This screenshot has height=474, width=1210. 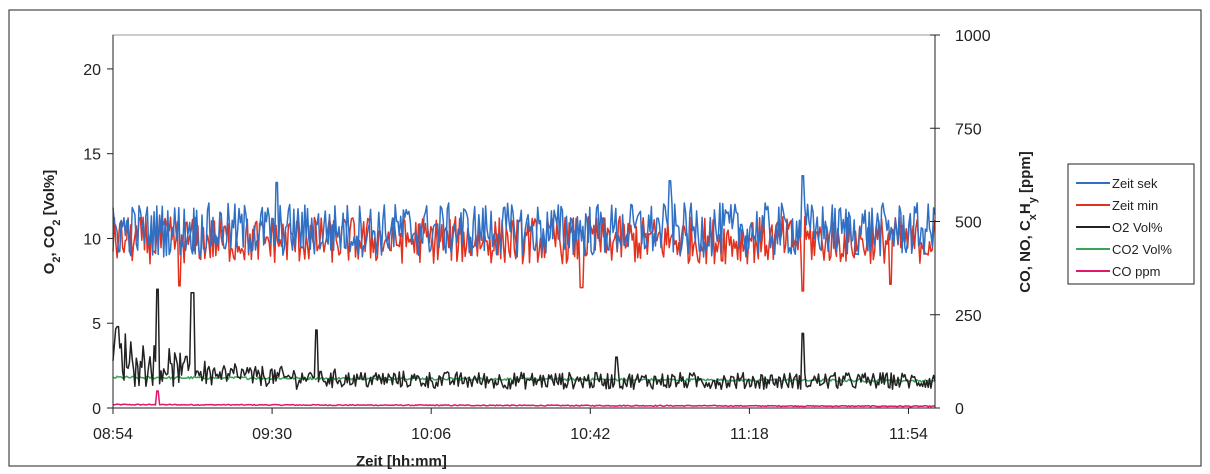 What do you see at coordinates (272, 434) in the screenshot?
I see `x-tick-label: 09:30` at bounding box center [272, 434].